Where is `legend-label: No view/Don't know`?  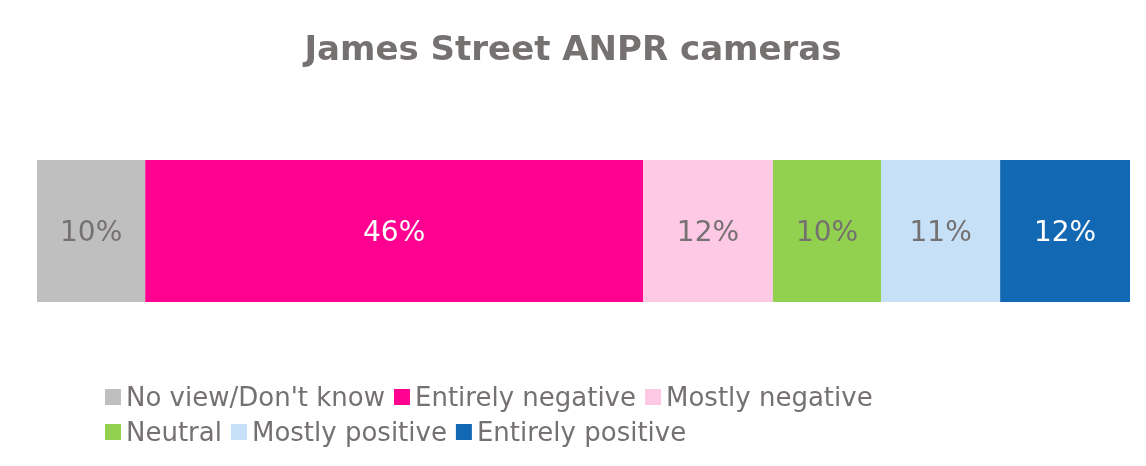 legend-label: No view/Don't know is located at coordinates (255, 397).